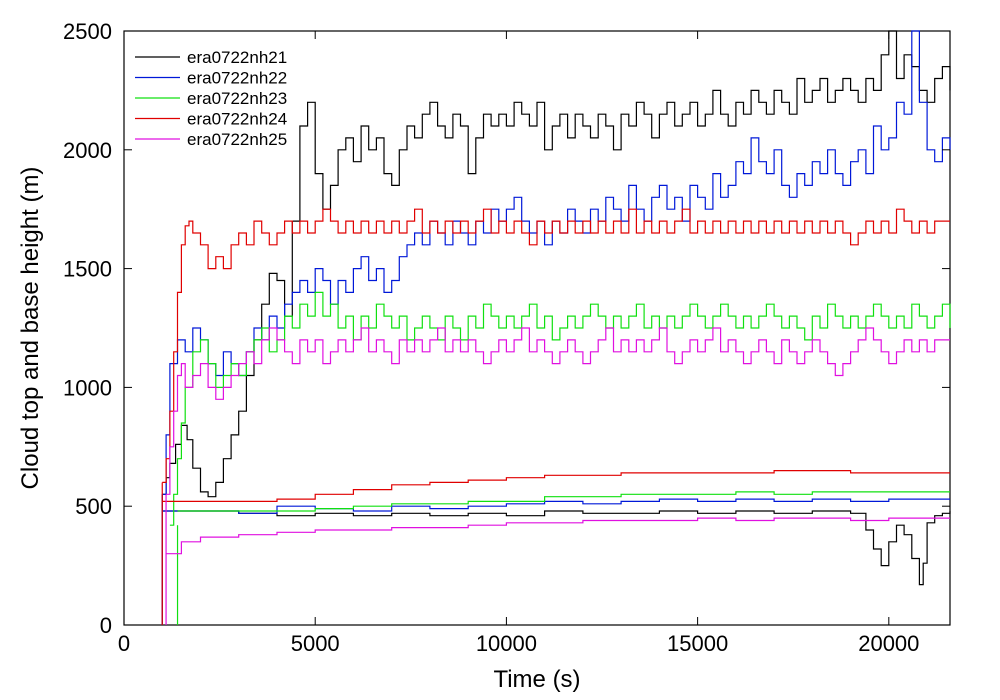  What do you see at coordinates (237, 119) in the screenshot?
I see `legend-label: era0722nh24` at bounding box center [237, 119].